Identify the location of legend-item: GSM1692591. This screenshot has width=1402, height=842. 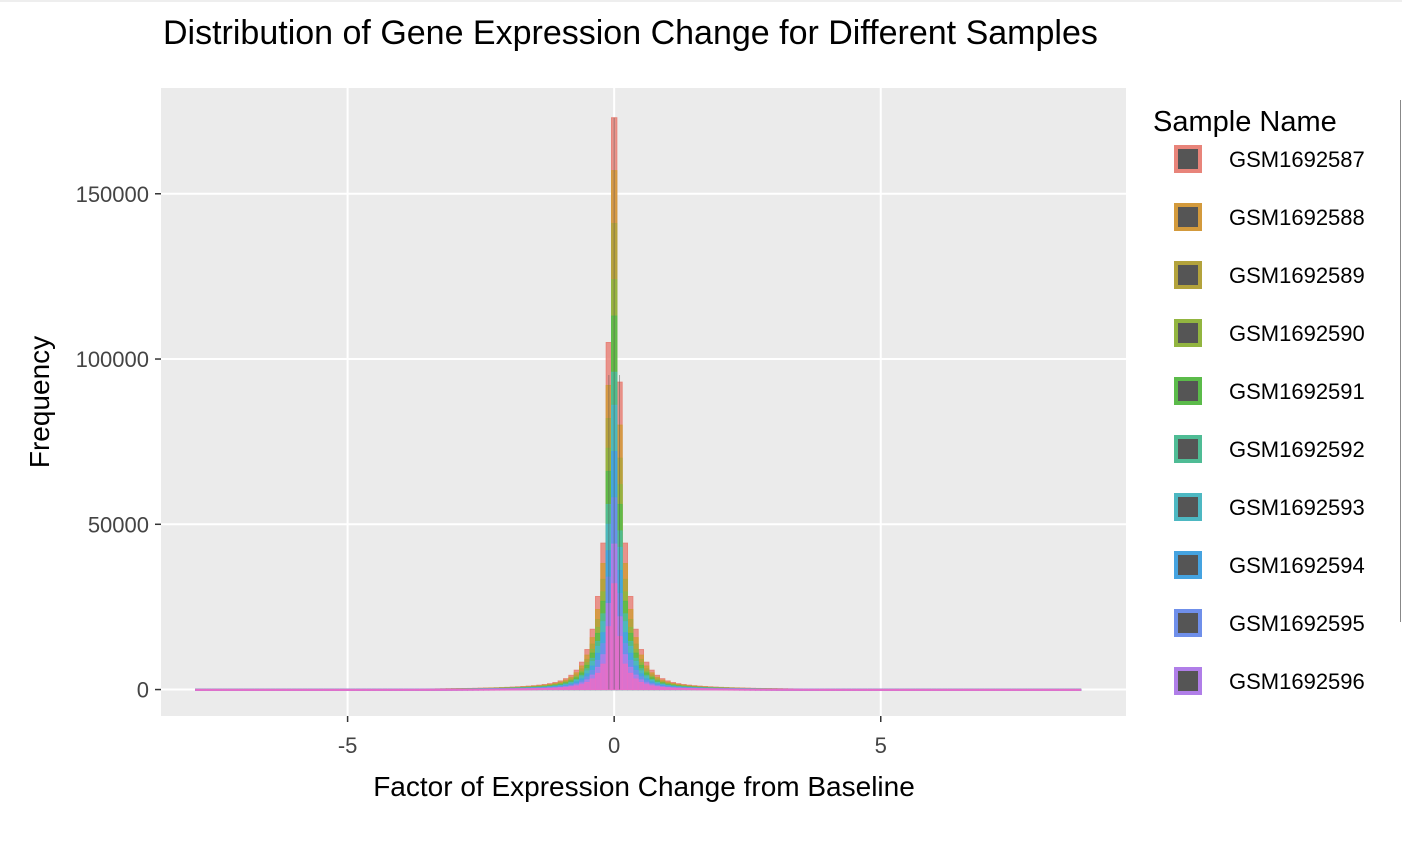
(1269, 391).